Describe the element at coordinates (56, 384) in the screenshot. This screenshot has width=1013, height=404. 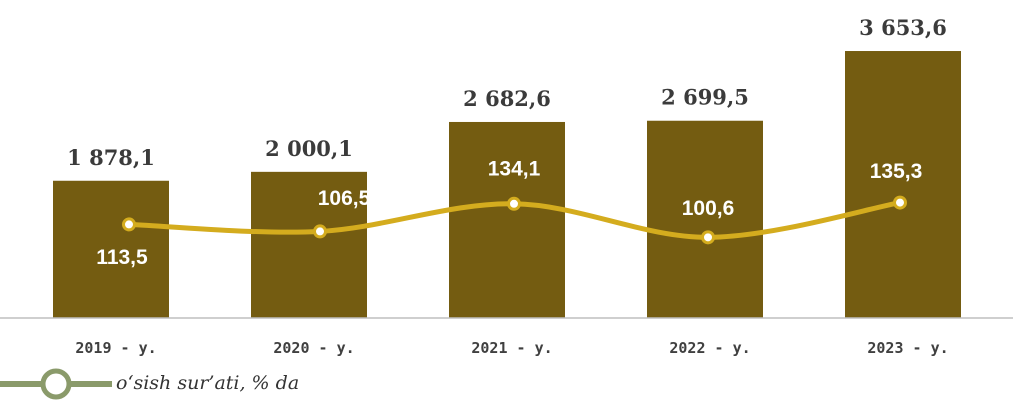
I see `legend-marker` at that location.